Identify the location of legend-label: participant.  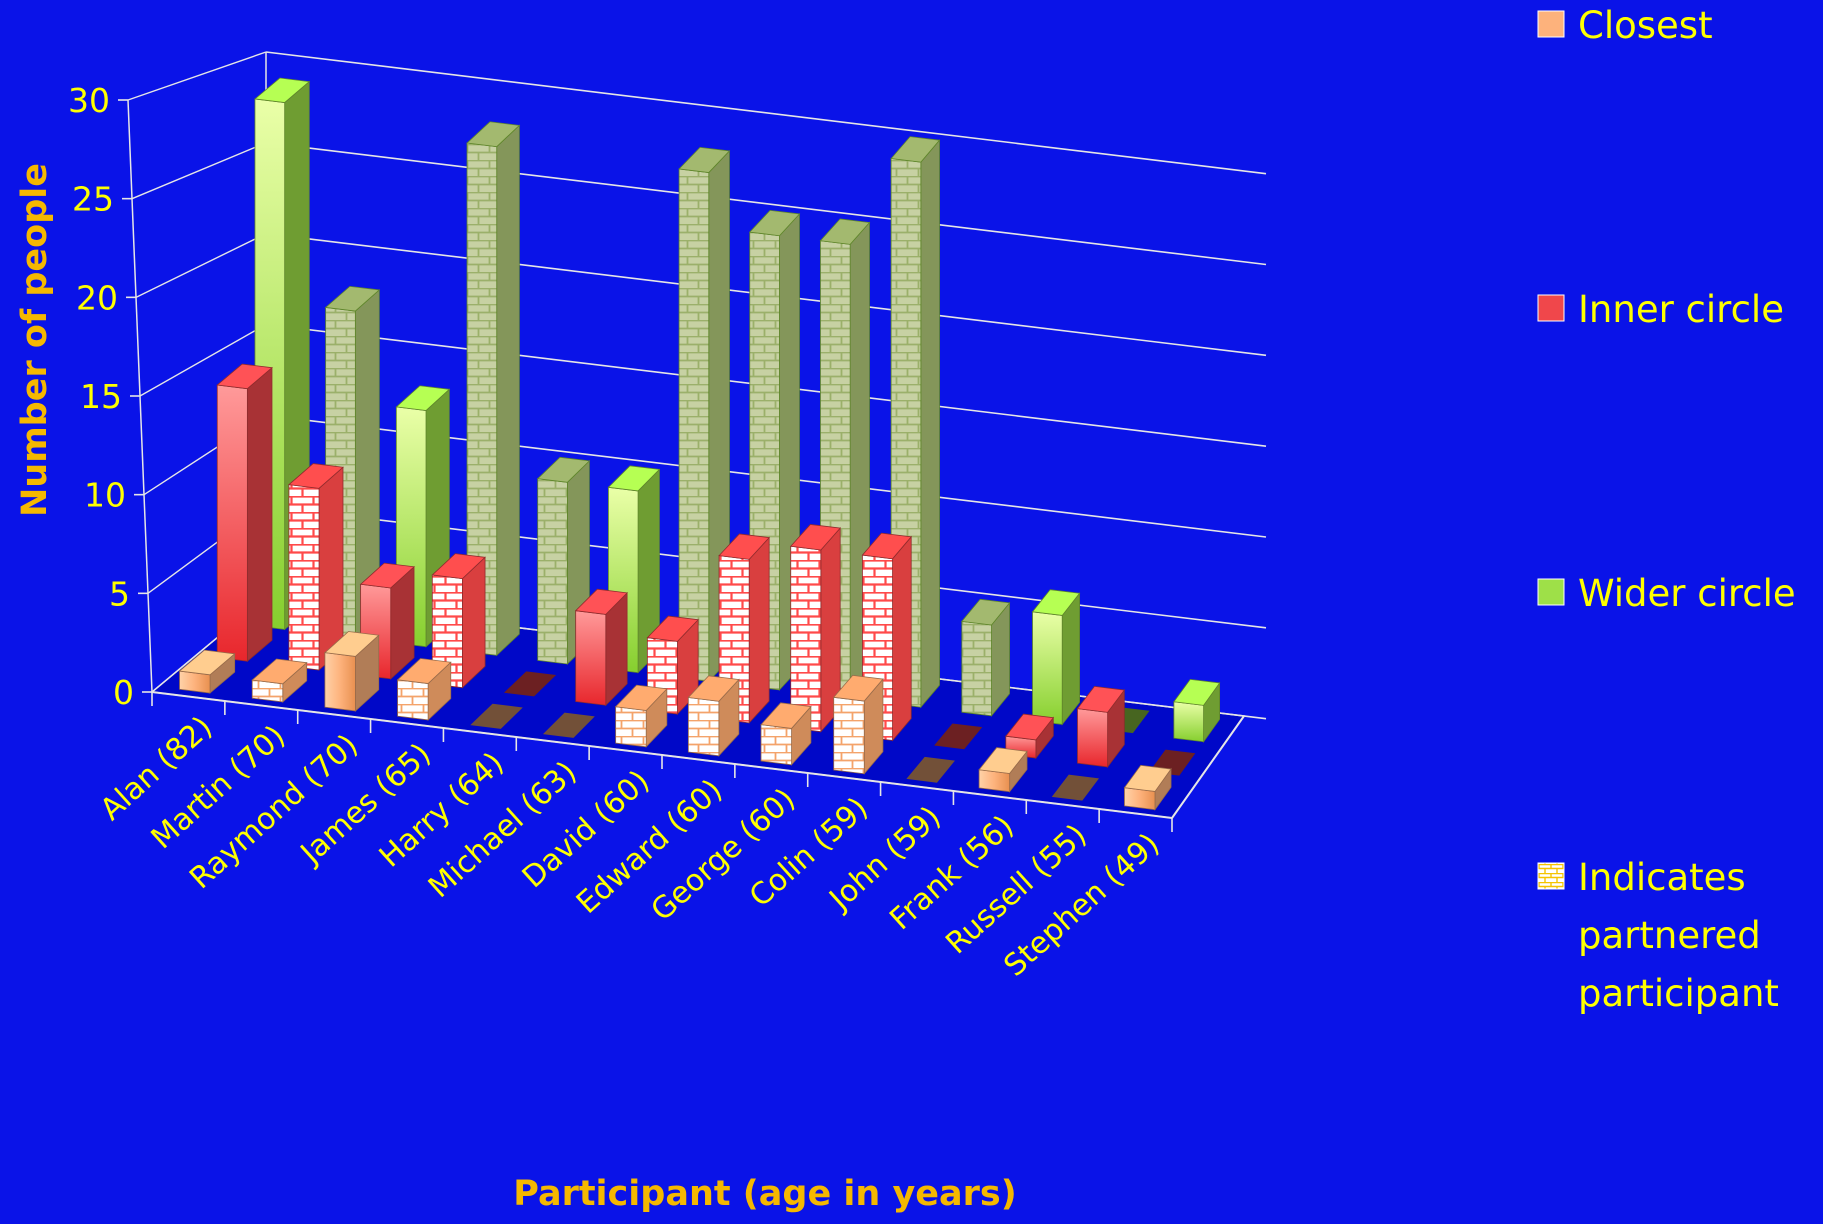
(1678, 993).